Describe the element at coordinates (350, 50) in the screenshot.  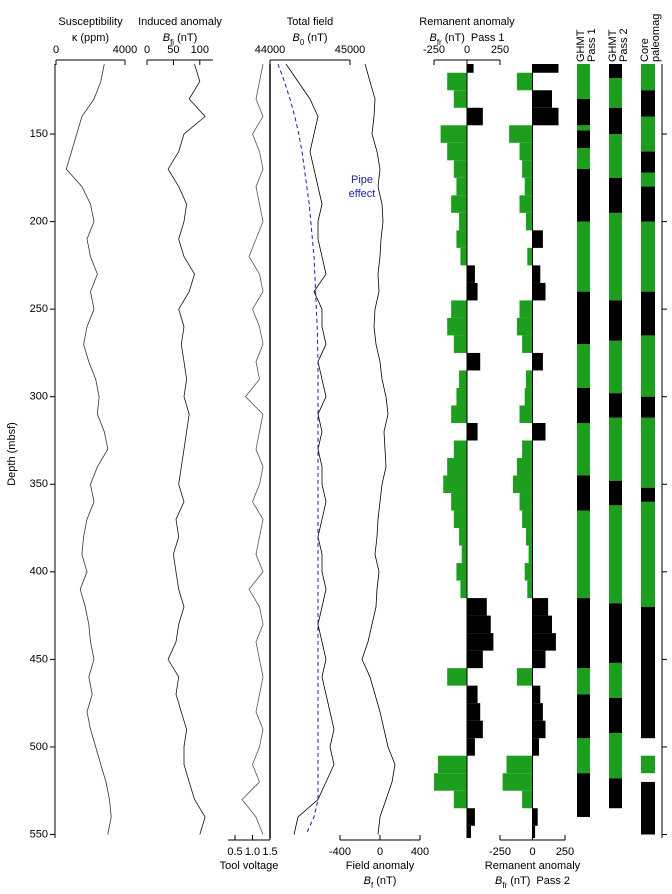
I see `x-tick-label: 45000` at that location.